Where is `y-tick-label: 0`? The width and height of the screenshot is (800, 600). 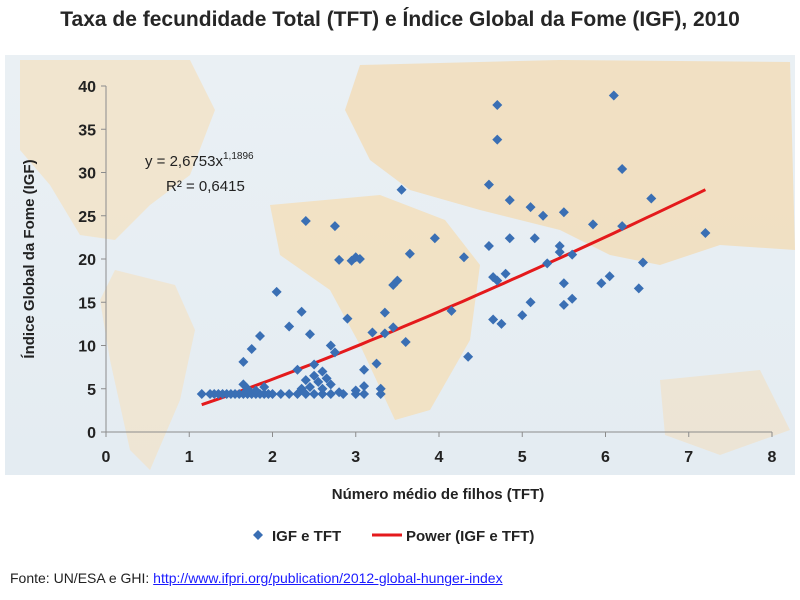 y-tick-label: 0 is located at coordinates (91, 433).